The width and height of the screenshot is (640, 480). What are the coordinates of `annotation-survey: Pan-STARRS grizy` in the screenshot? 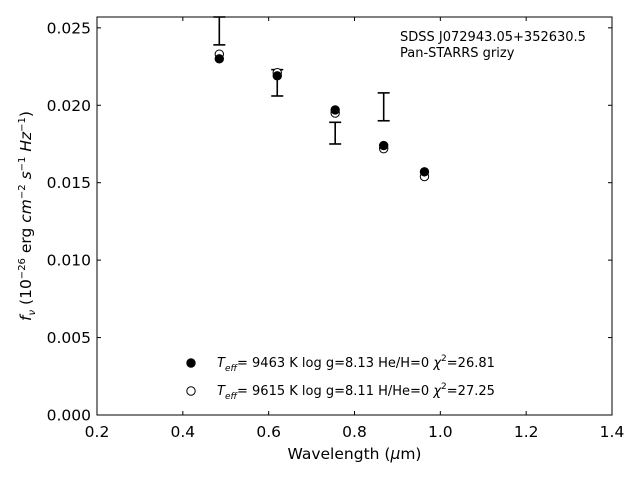 It's located at (457, 53).